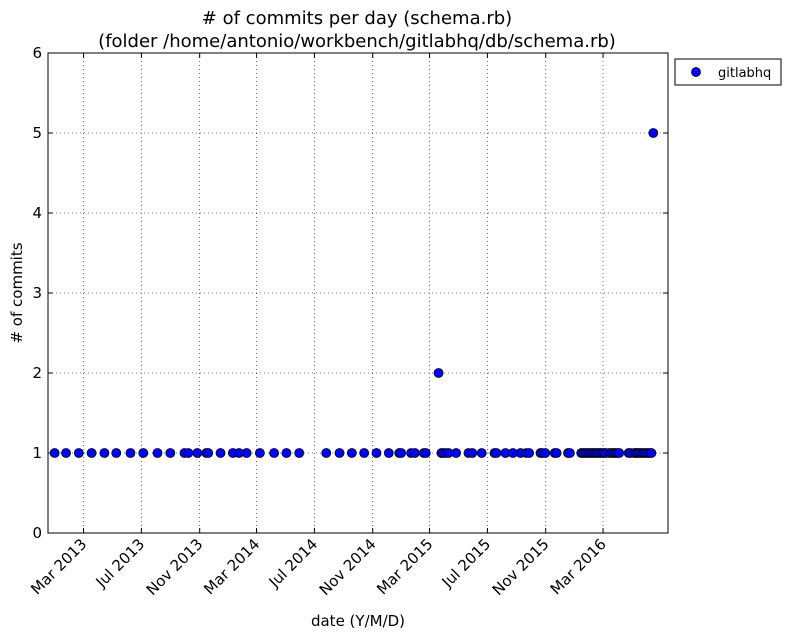 The height and width of the screenshot is (638, 792). I want to click on chart-title: # of commits per day (schema.rb), so click(357, 18).